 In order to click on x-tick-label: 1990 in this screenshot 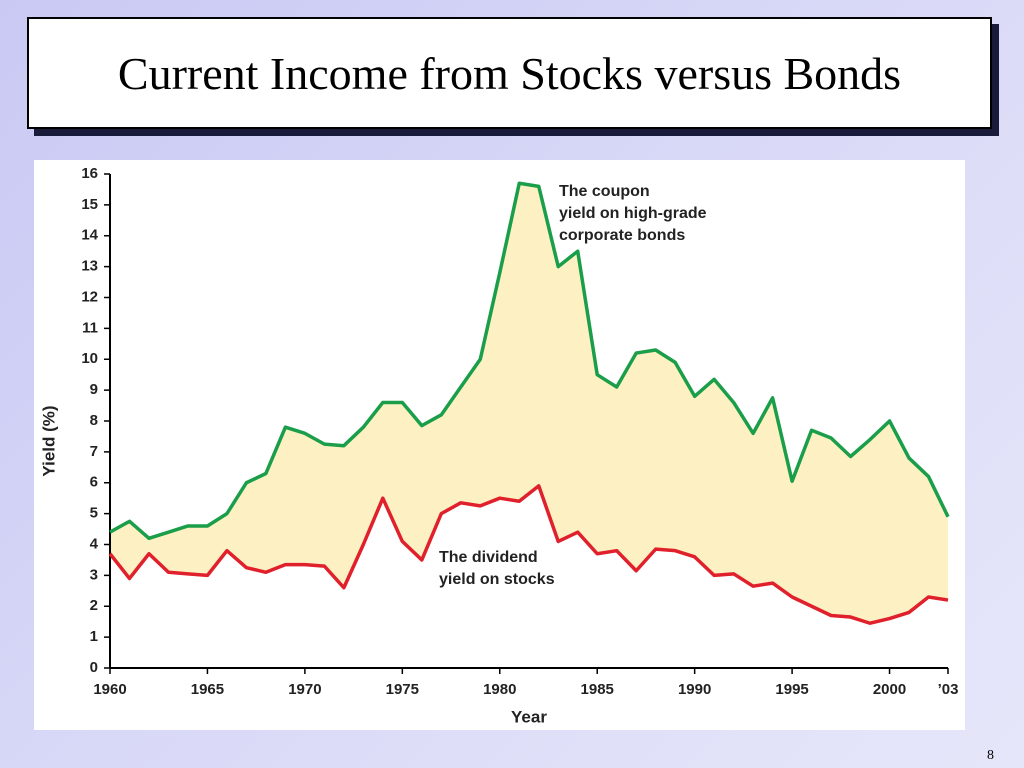, I will do `click(694, 689)`.